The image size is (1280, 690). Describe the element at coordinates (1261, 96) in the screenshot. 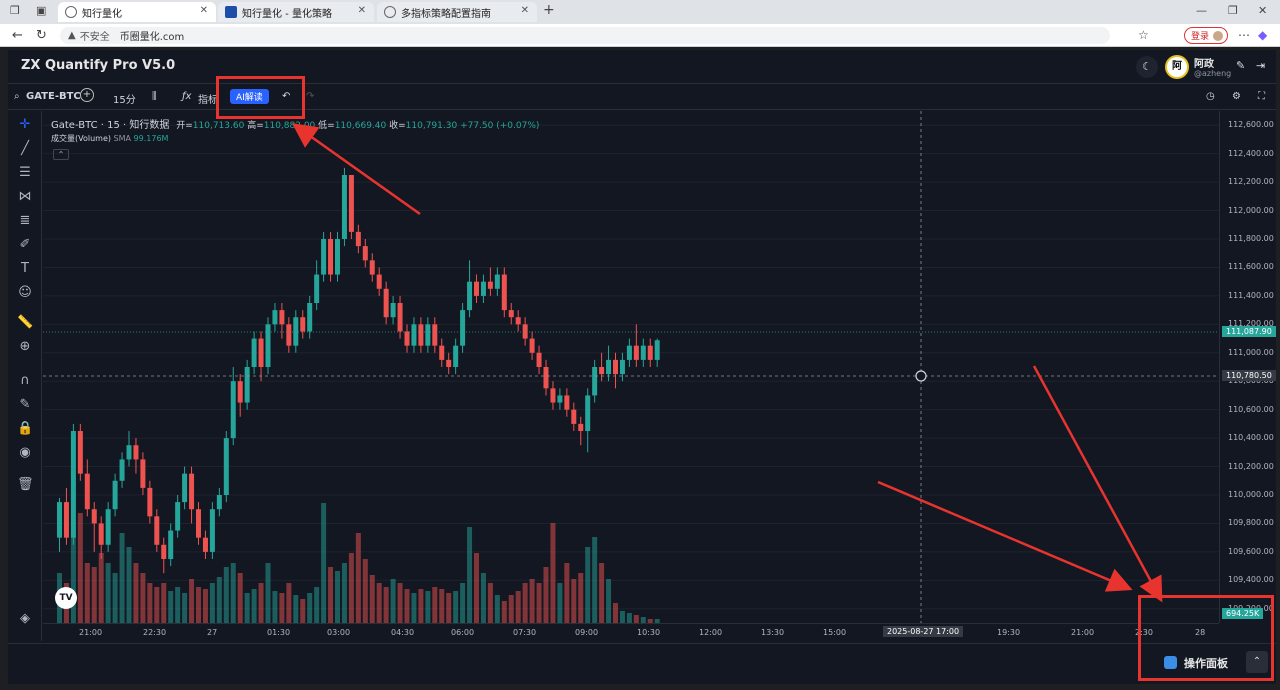

I see `fullscreen-icon: ⛶` at that location.